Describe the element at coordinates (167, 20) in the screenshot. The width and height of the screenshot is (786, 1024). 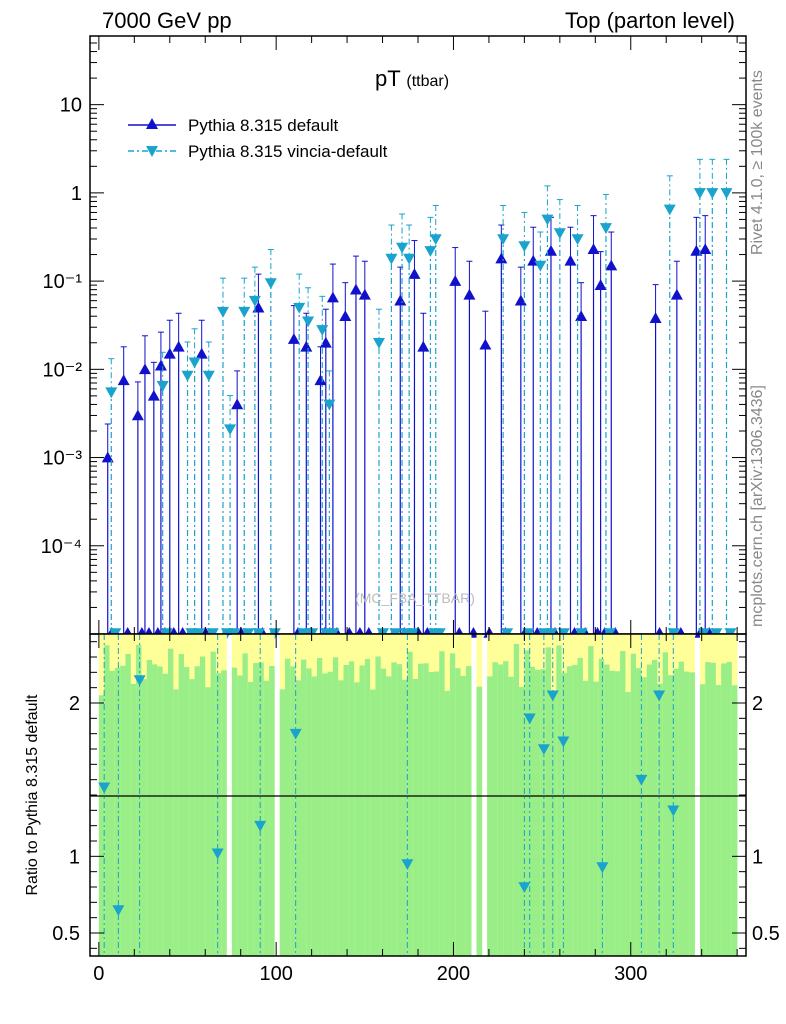
I see `header-left: 7000 GeV pp` at that location.